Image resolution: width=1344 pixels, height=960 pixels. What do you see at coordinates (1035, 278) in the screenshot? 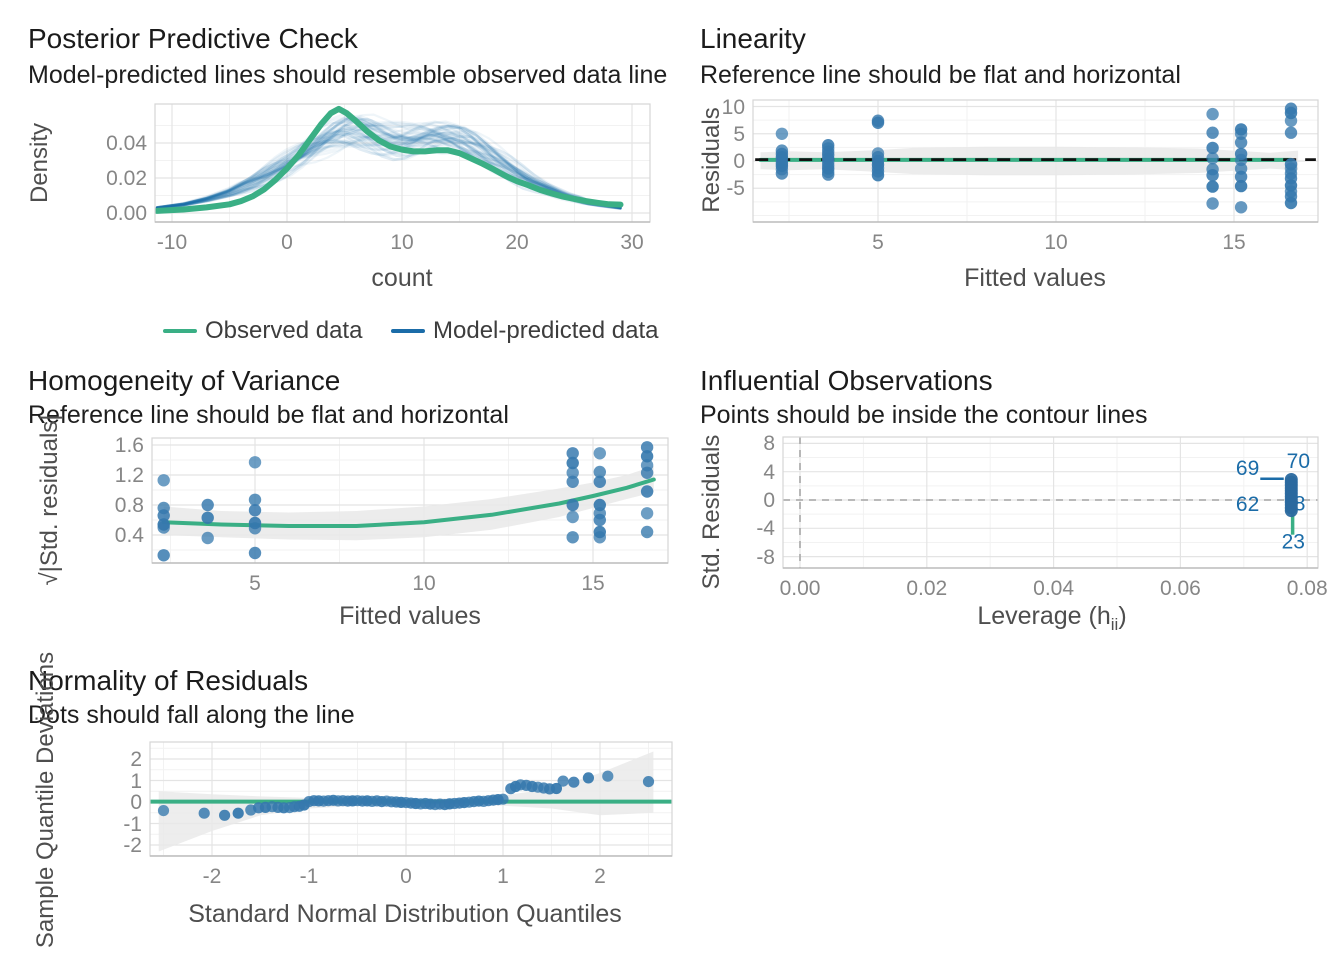
I see `linearity-x-axis-label: Fitted values` at bounding box center [1035, 278].